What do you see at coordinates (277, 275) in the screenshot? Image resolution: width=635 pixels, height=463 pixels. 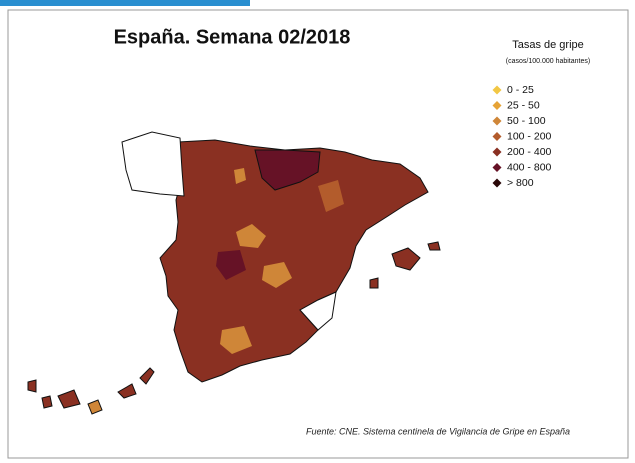 I see `central-area` at bounding box center [277, 275].